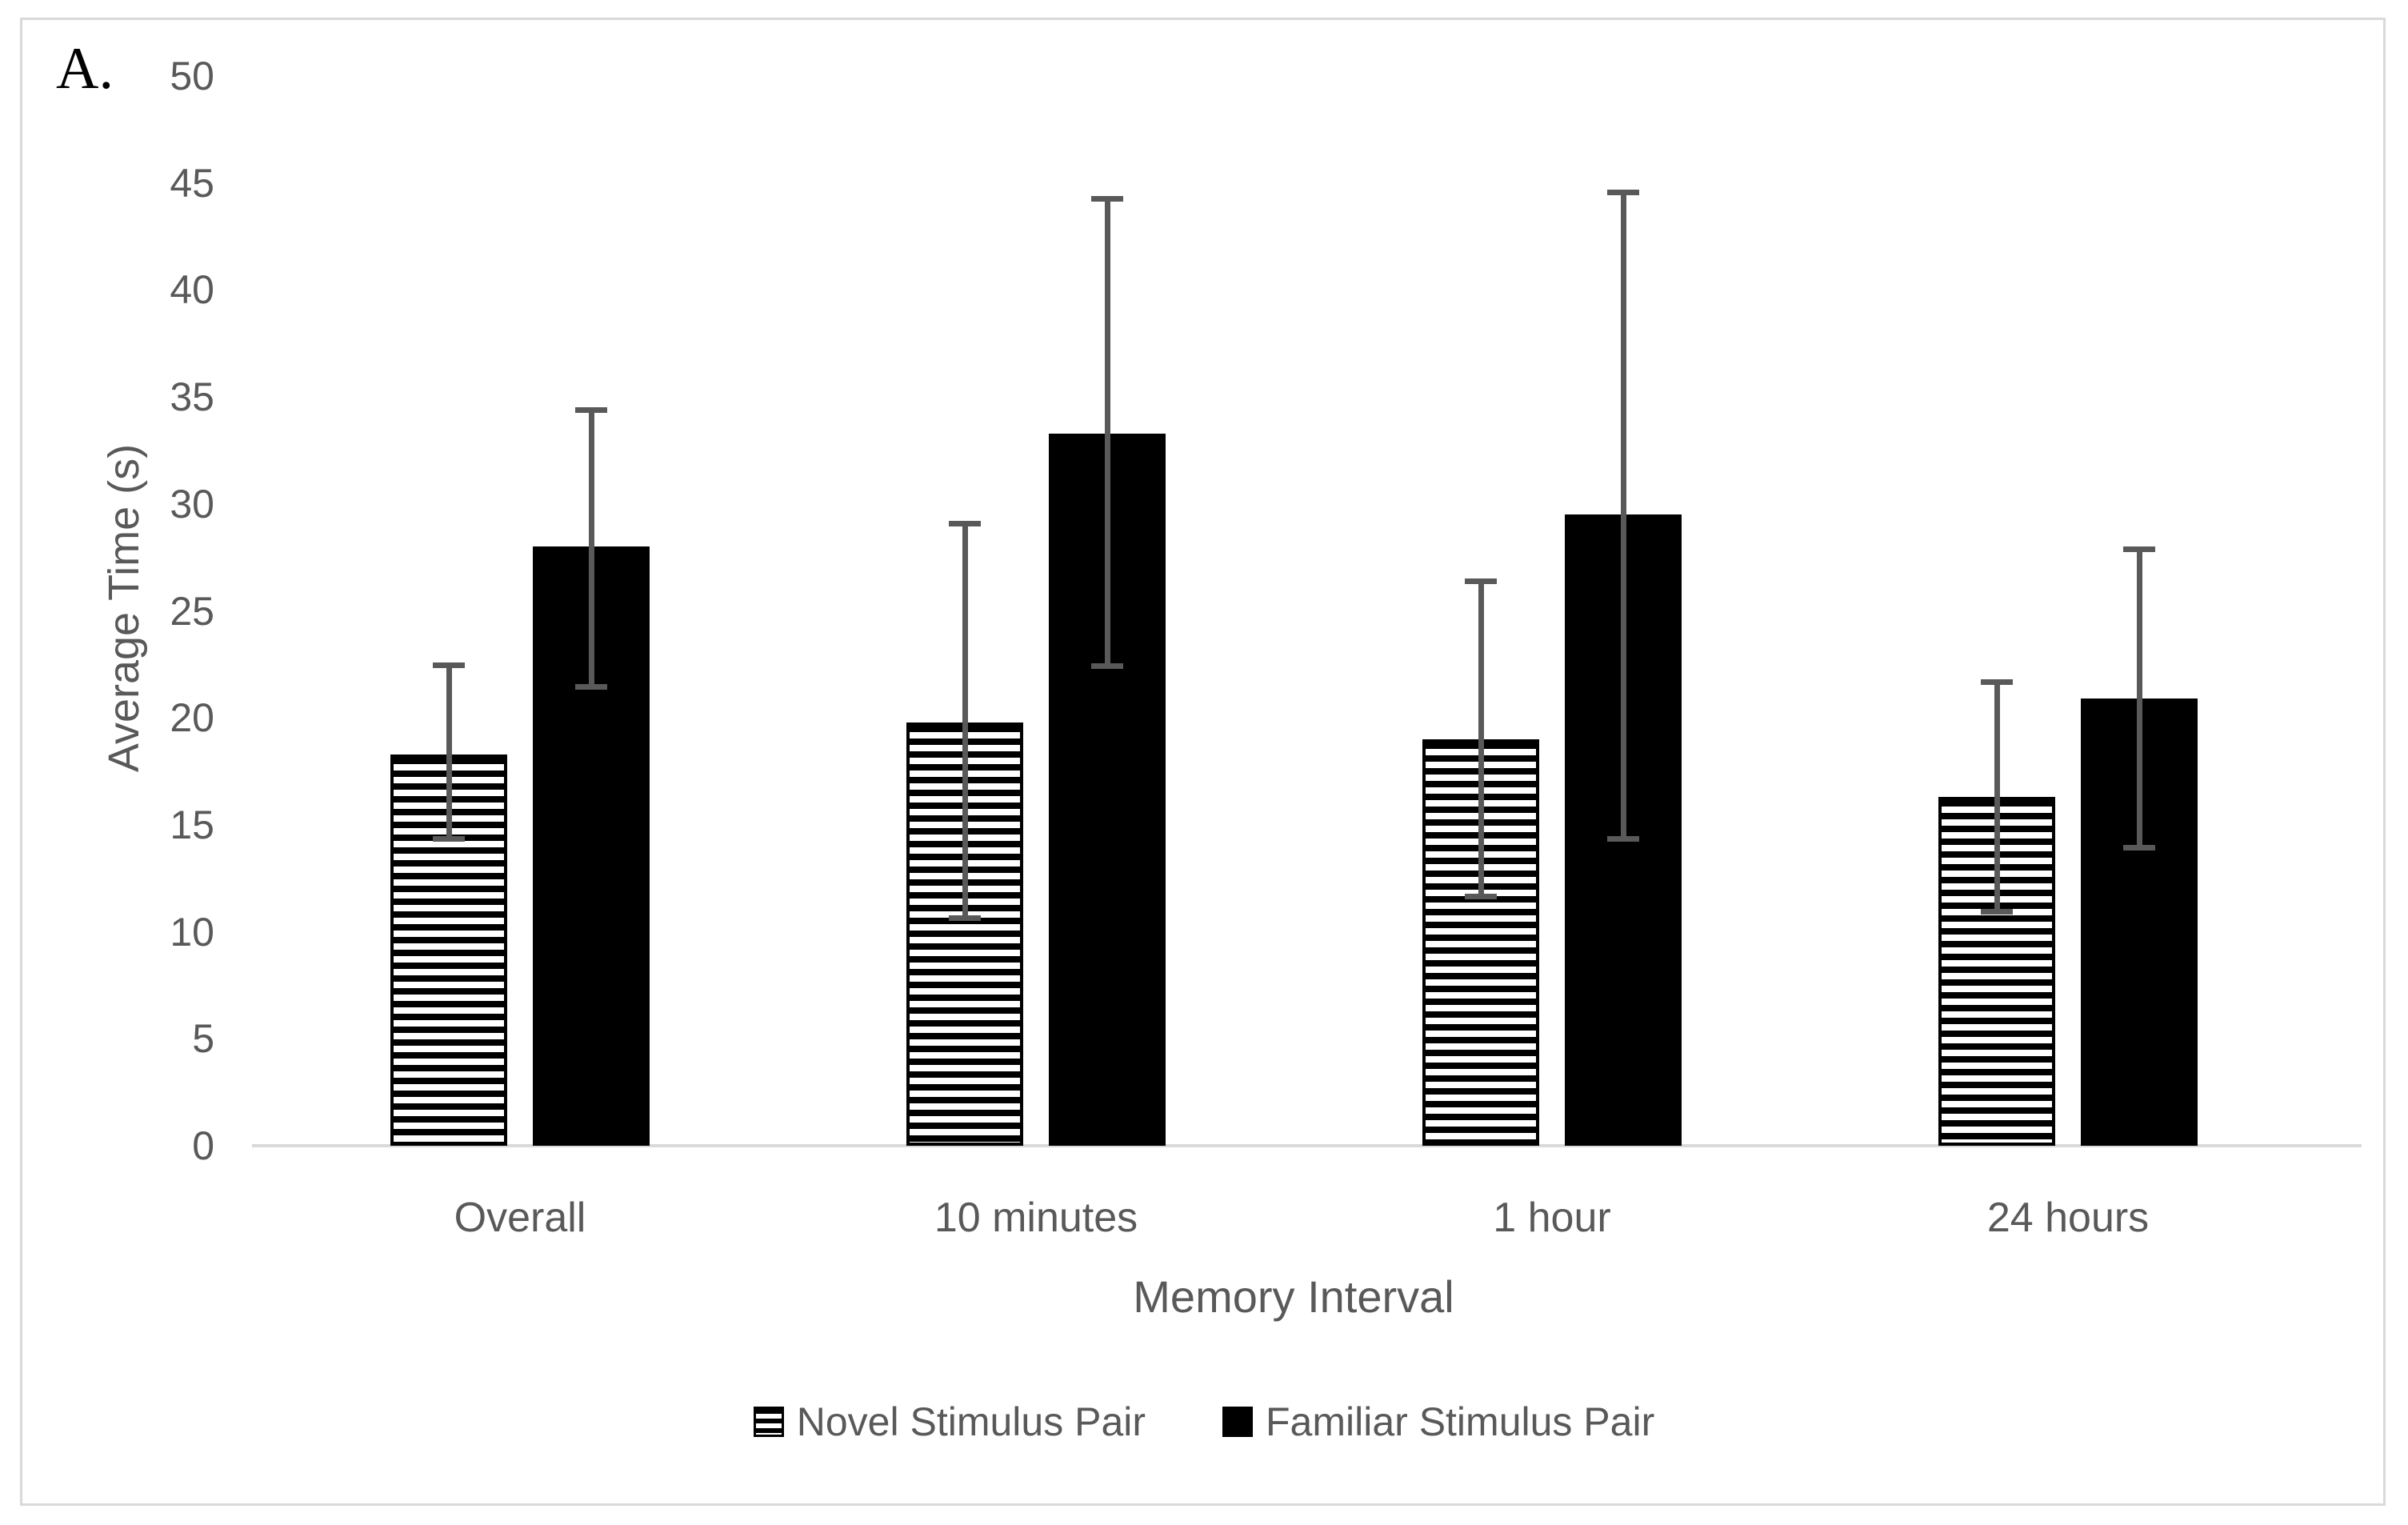 The image size is (2408, 1525). Describe the element at coordinates (192, 183) in the screenshot. I see `y-tick-label-45: 45` at that location.